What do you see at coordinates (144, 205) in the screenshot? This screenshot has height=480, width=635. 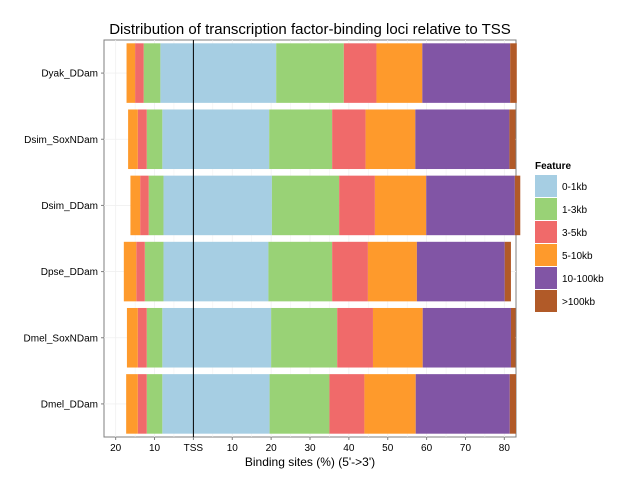 I see `bar-dsim-ddam-3-5kb-upstream` at bounding box center [144, 205].